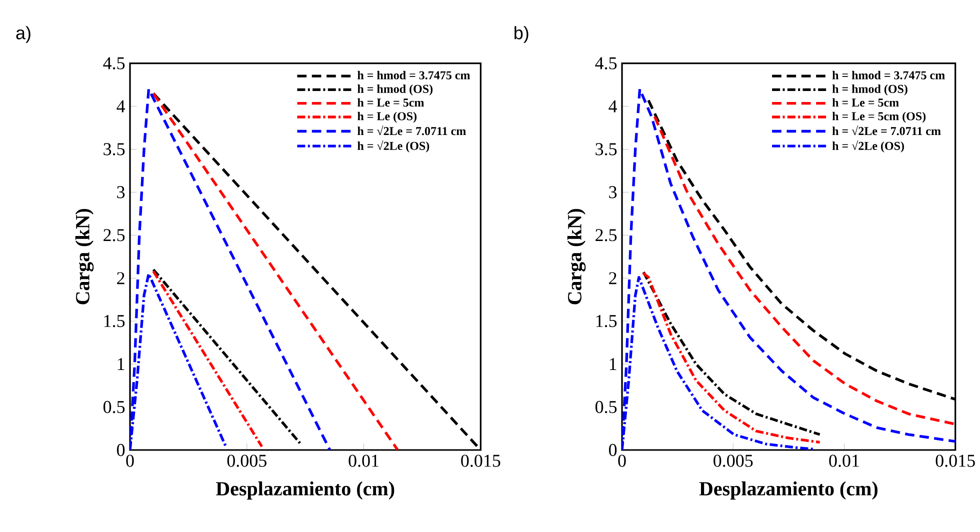  Describe the element at coordinates (387, 117) in the screenshot. I see `legend-label: h = Le (OS)` at that location.